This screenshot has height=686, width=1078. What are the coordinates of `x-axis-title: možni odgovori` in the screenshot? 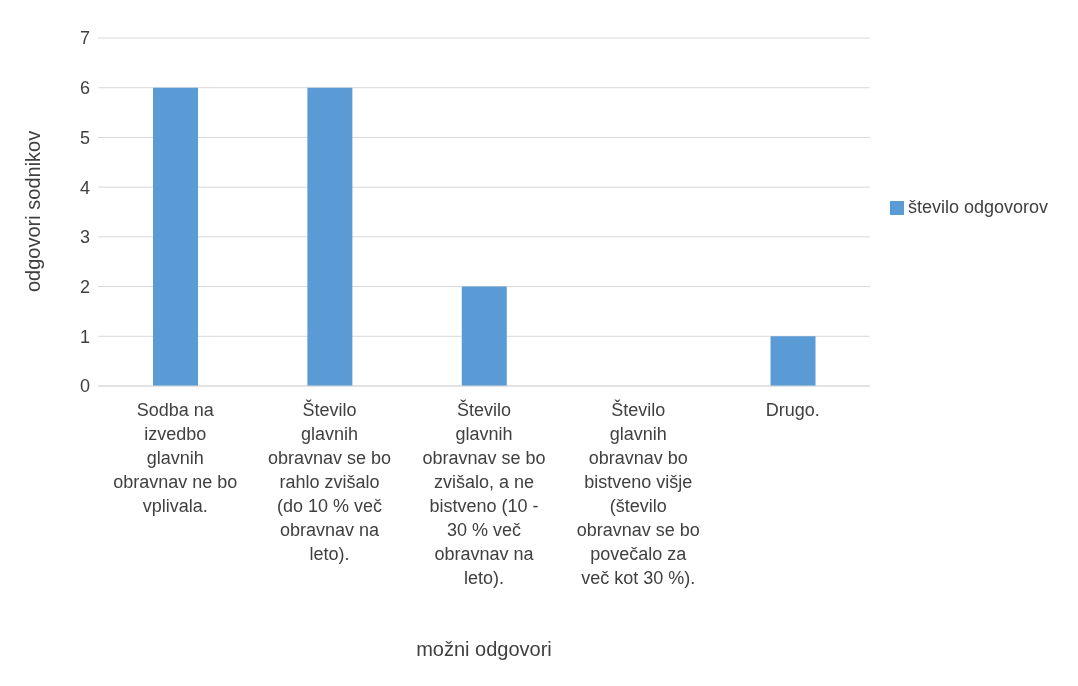 It's located at (484, 649).